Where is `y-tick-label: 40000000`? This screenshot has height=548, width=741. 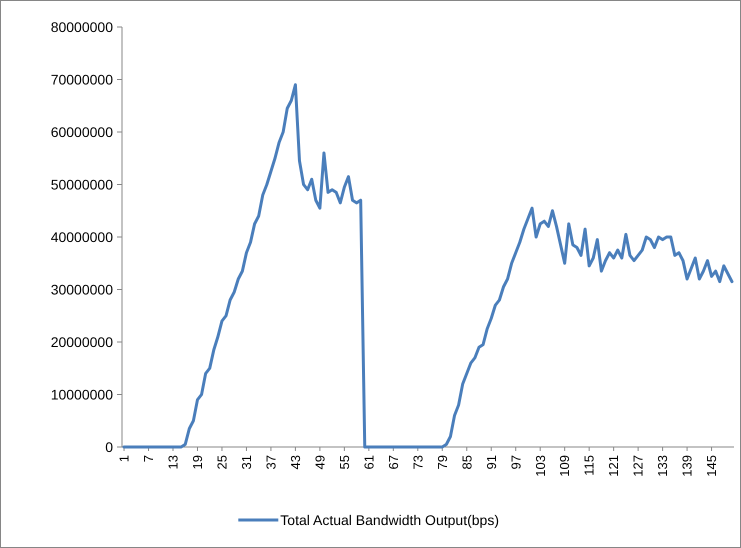 y-tick-label: 40000000 is located at coordinates (82, 236).